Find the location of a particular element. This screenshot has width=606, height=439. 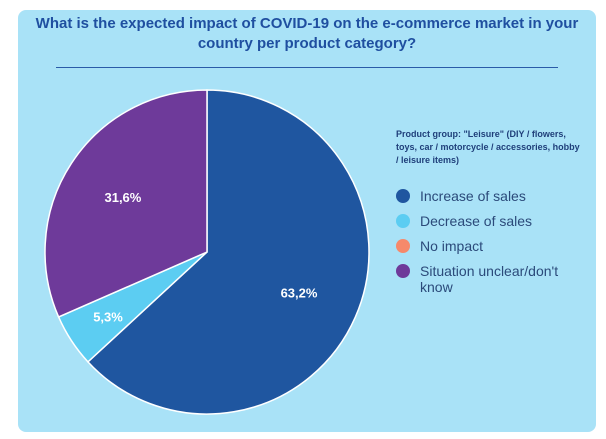

legend-item-increase: Increase of sales is located at coordinates (491, 196).